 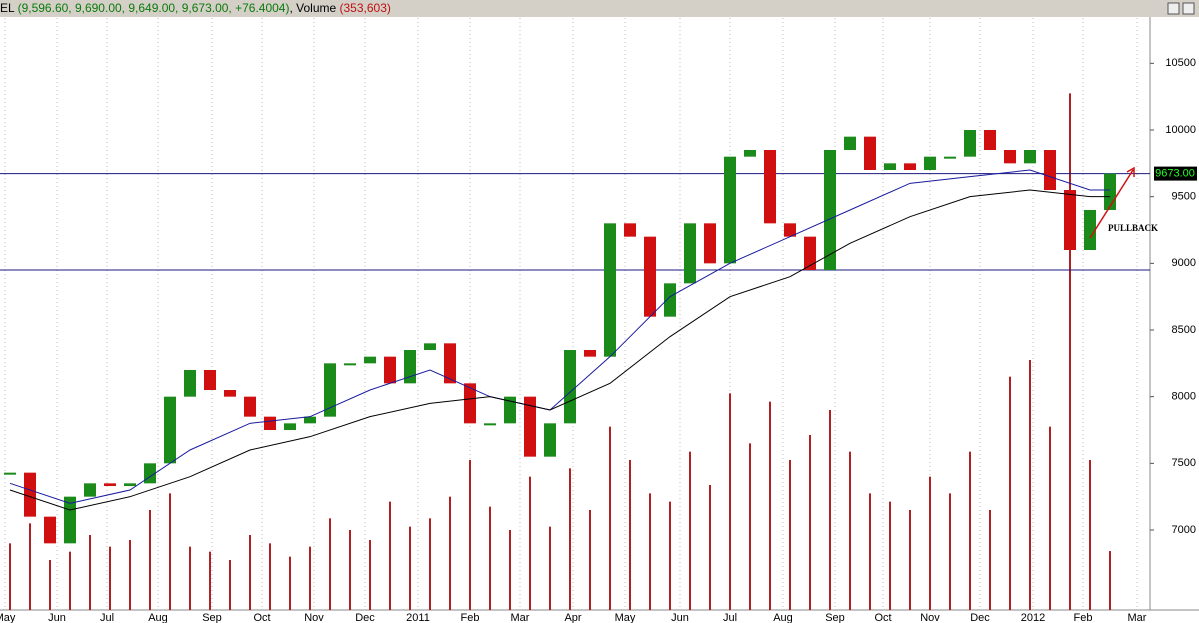 I want to click on last-price-label: 9673.00, so click(x=1175, y=174).